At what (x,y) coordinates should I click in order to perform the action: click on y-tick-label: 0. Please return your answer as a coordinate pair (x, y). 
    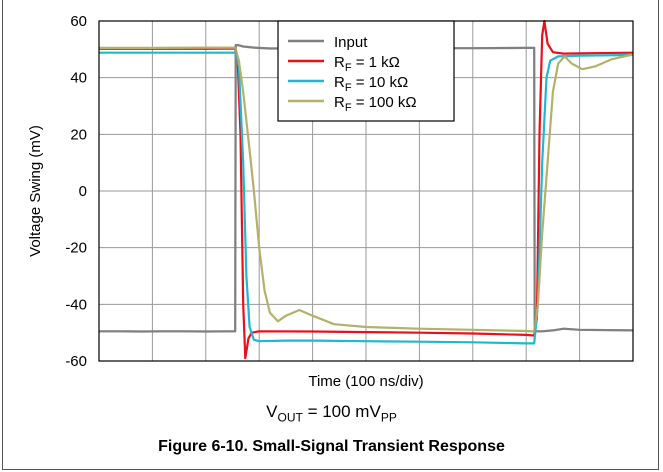
    Looking at the image, I should click on (83, 191).